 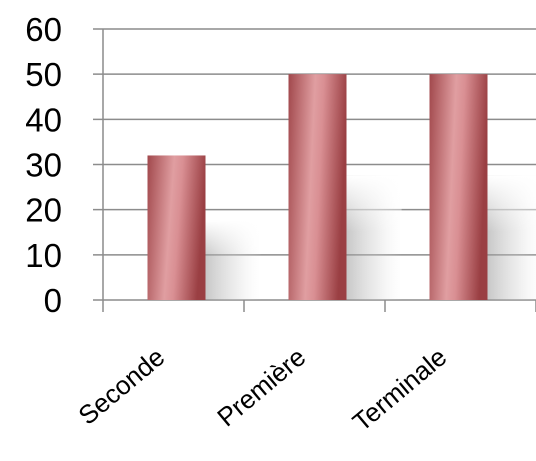 I want to click on bar-terminale, so click(x=459, y=187).